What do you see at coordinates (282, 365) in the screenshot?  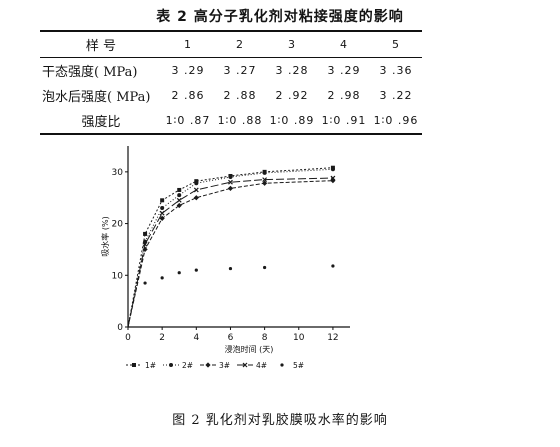 I see `legend-item-5-marker` at bounding box center [282, 365].